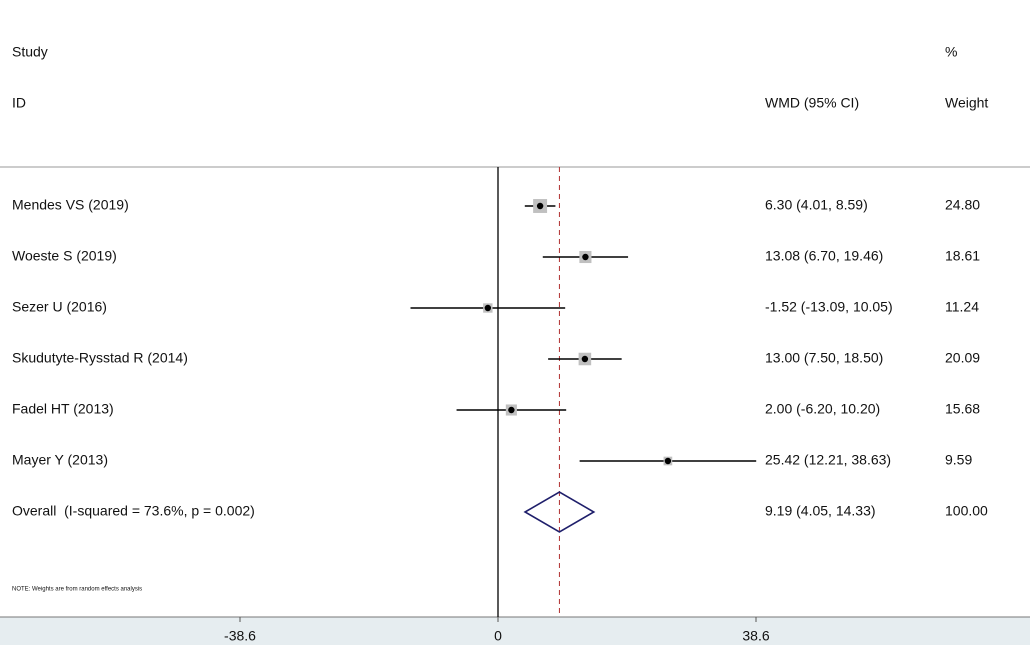  Describe the element at coordinates (100, 358) in the screenshot. I see `study-label: Skudutyte-Rysstad R (2014)` at that location.